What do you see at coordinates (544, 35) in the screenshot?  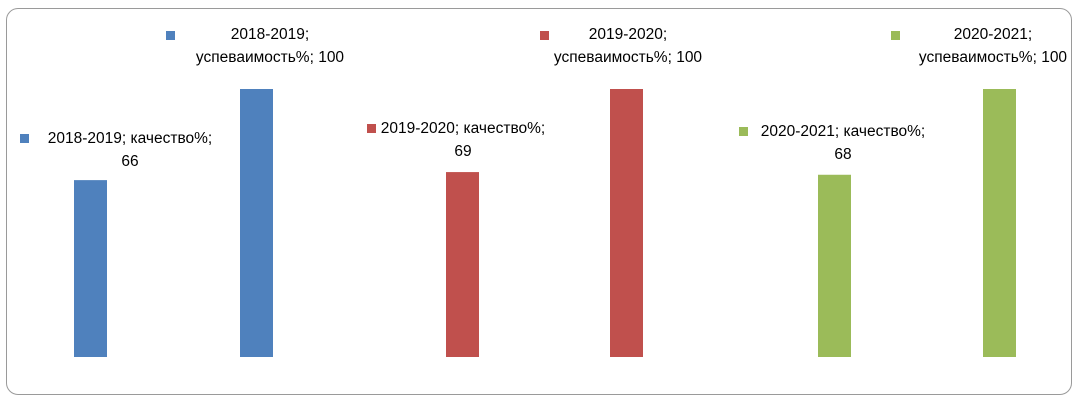 I see `label-swatch-2019-2020-progress` at bounding box center [544, 35].